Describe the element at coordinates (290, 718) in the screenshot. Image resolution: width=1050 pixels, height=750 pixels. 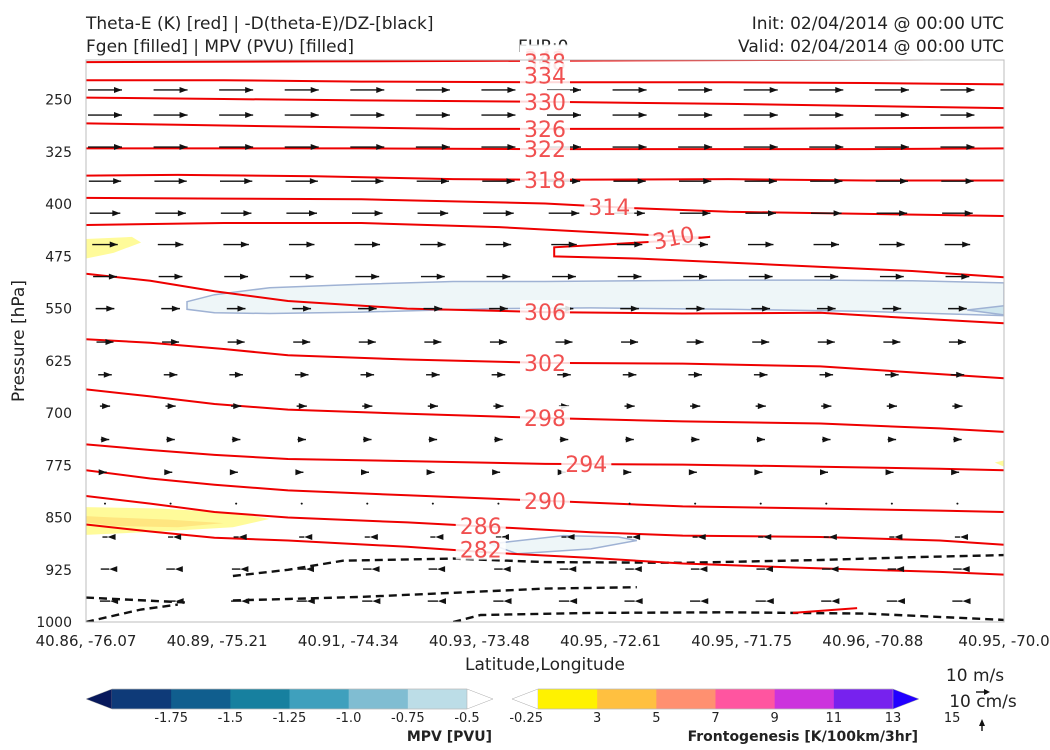
I see `mpv-colorbar-tick-label: -1.25` at that location.